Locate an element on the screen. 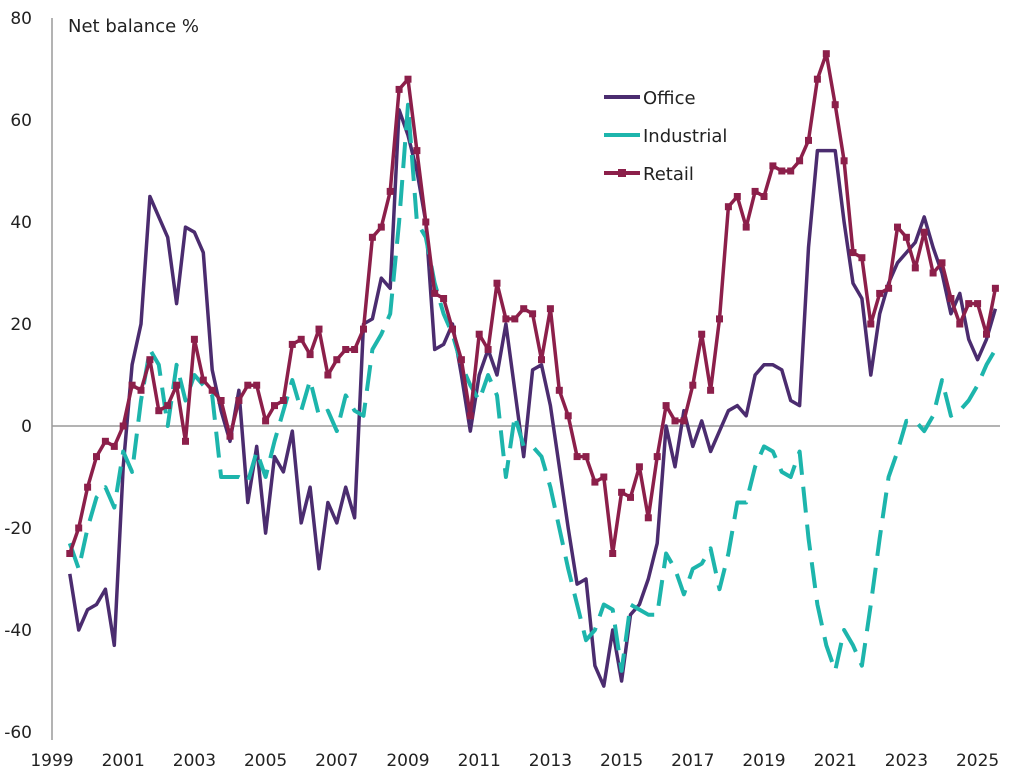 This screenshot has width=1024, height=779. x-tick-label: 2005 is located at coordinates (265, 761).